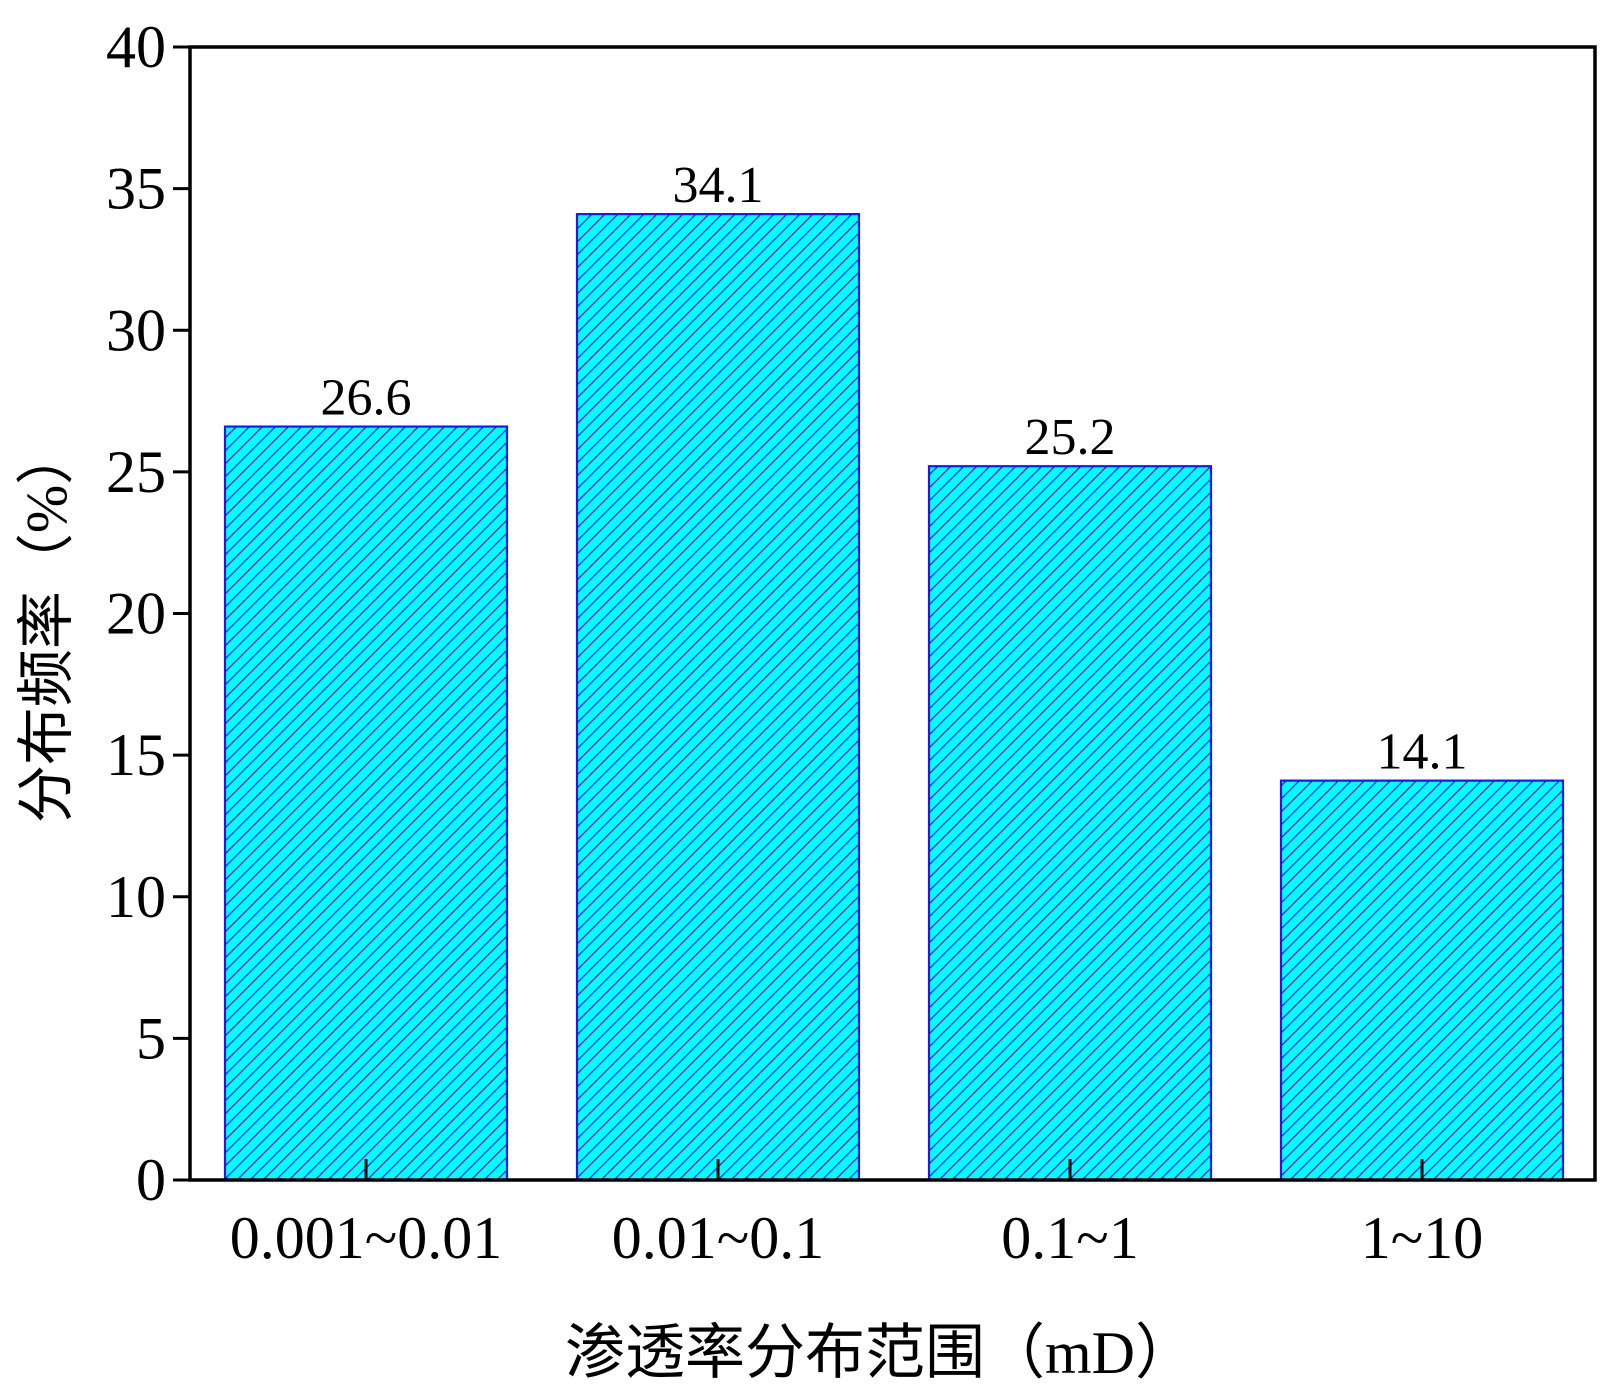 This screenshot has width=1600, height=1396. Describe the element at coordinates (136, 47) in the screenshot. I see `y-tick-label-40: 40` at that location.